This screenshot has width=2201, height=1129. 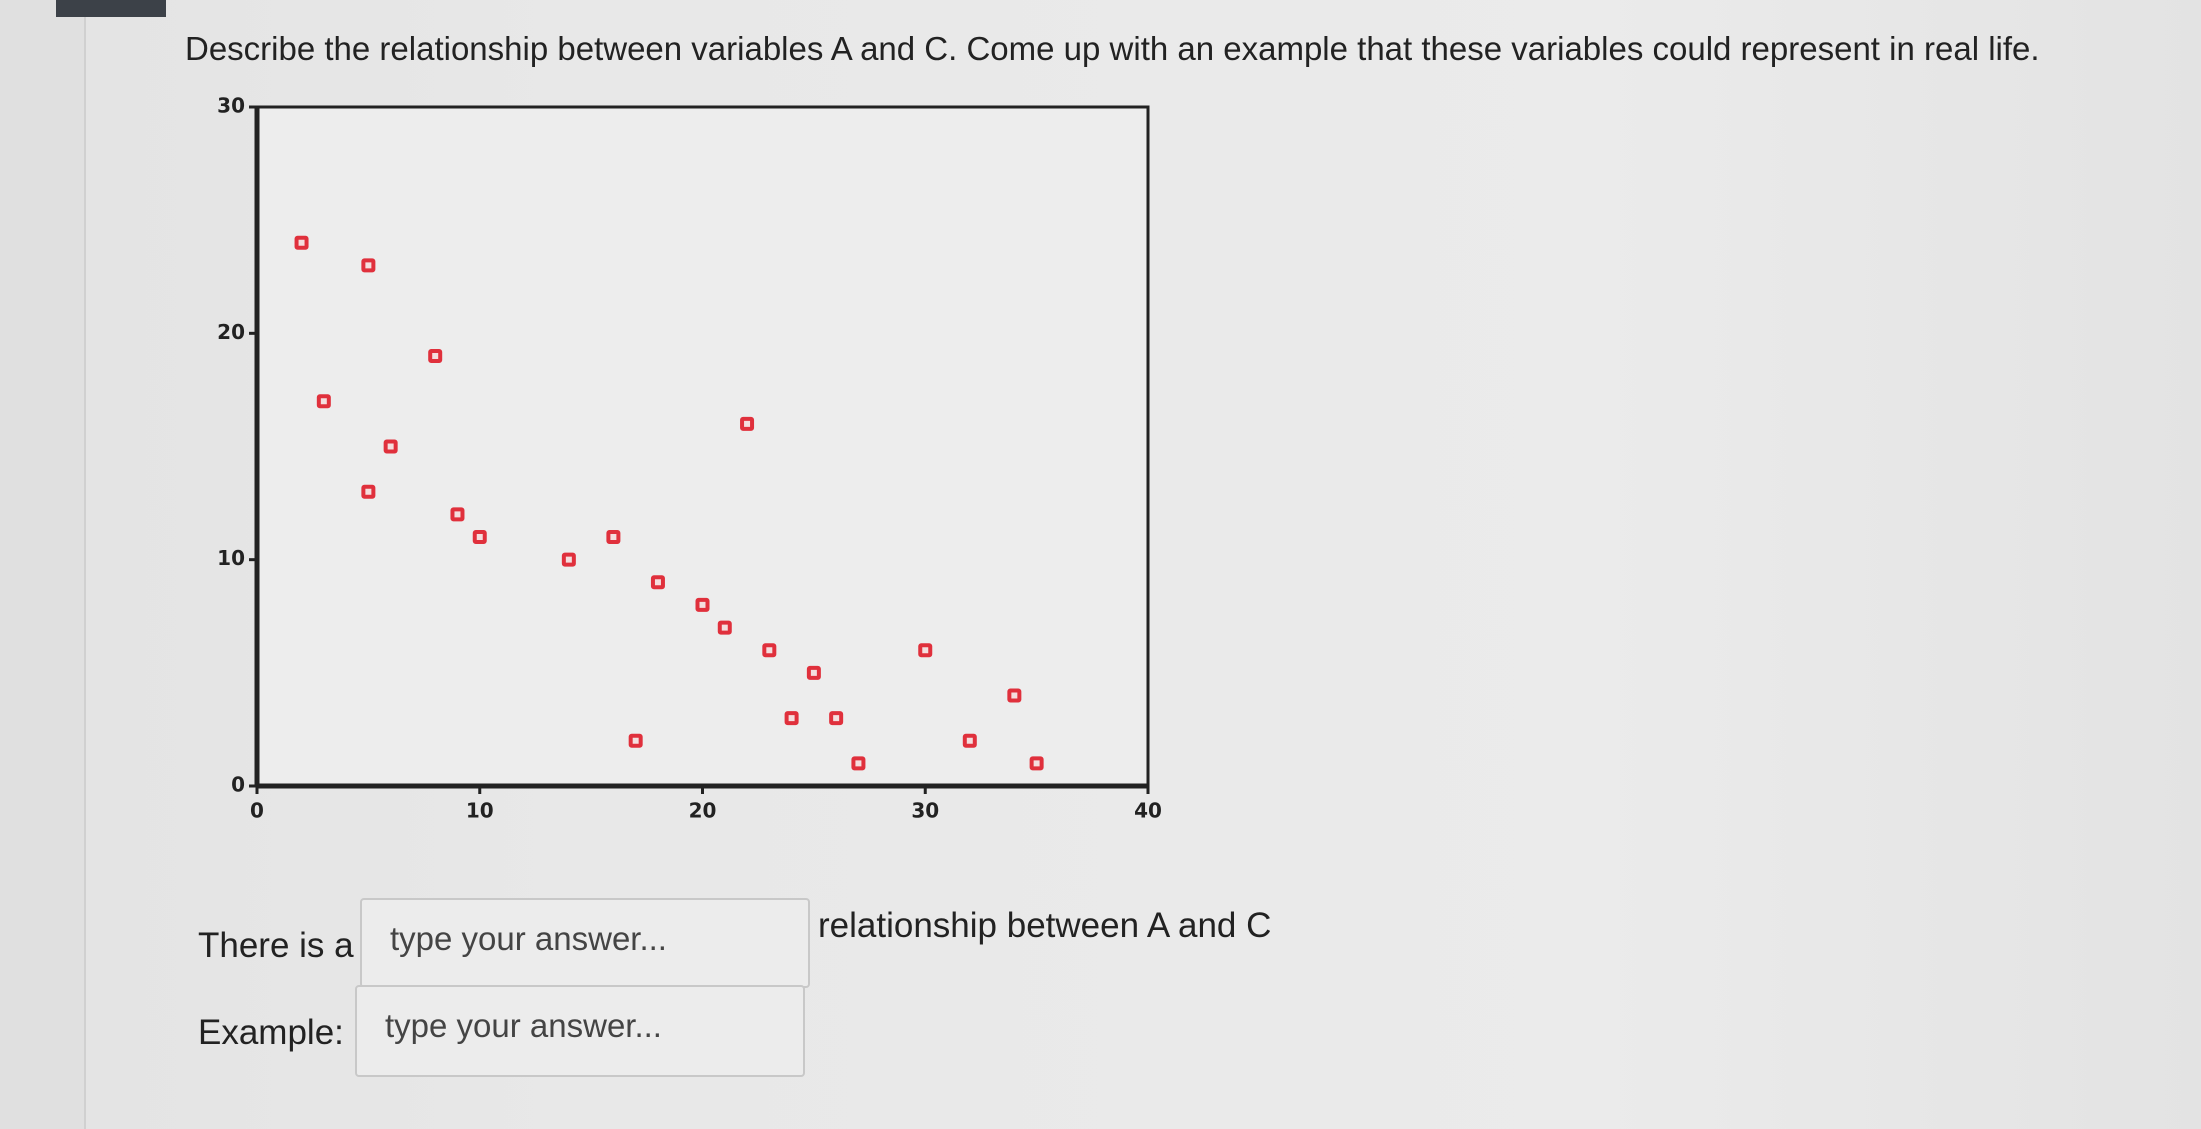 I want to click on x-tick-label: 0, so click(x=257, y=811).